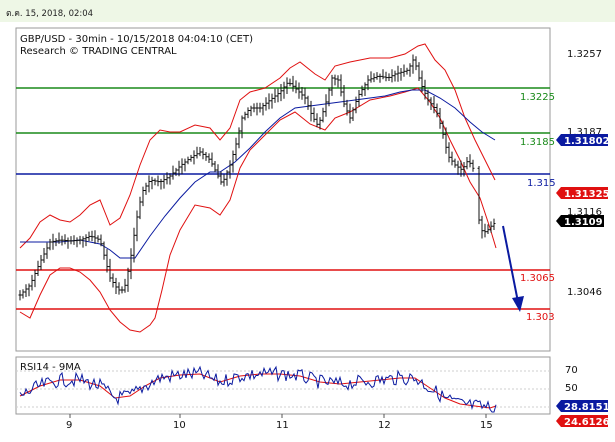 This screenshot has width=615, height=442. What do you see at coordinates (583, 222) in the screenshot?
I see `svg-text: 1.3109` at bounding box center [583, 222].